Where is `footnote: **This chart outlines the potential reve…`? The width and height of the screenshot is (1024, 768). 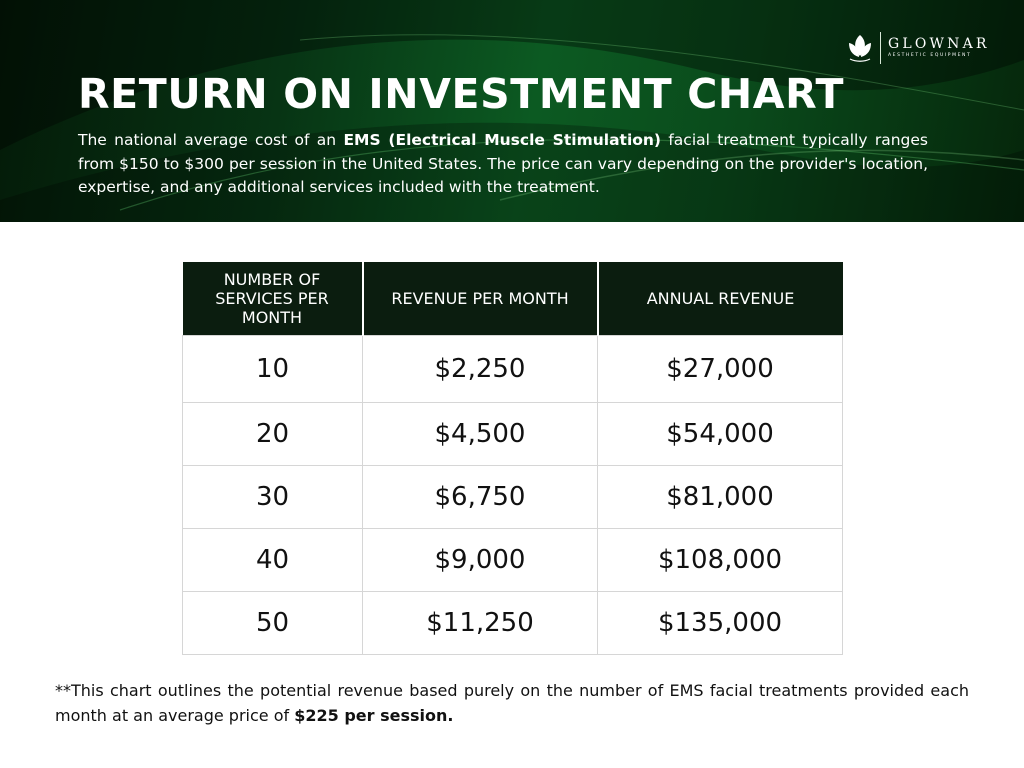 footnote: **This chart outlines the potential reve… is located at coordinates (512, 703).